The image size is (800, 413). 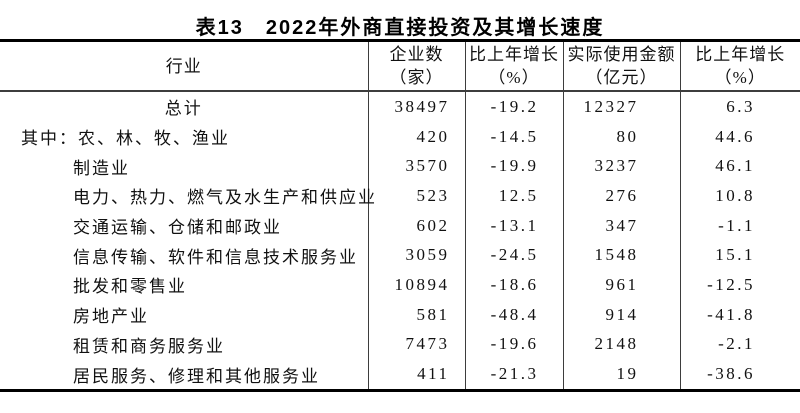 What do you see at coordinates (621, 136) in the screenshot?
I see `utilized-amount-cell: 80` at bounding box center [621, 136].